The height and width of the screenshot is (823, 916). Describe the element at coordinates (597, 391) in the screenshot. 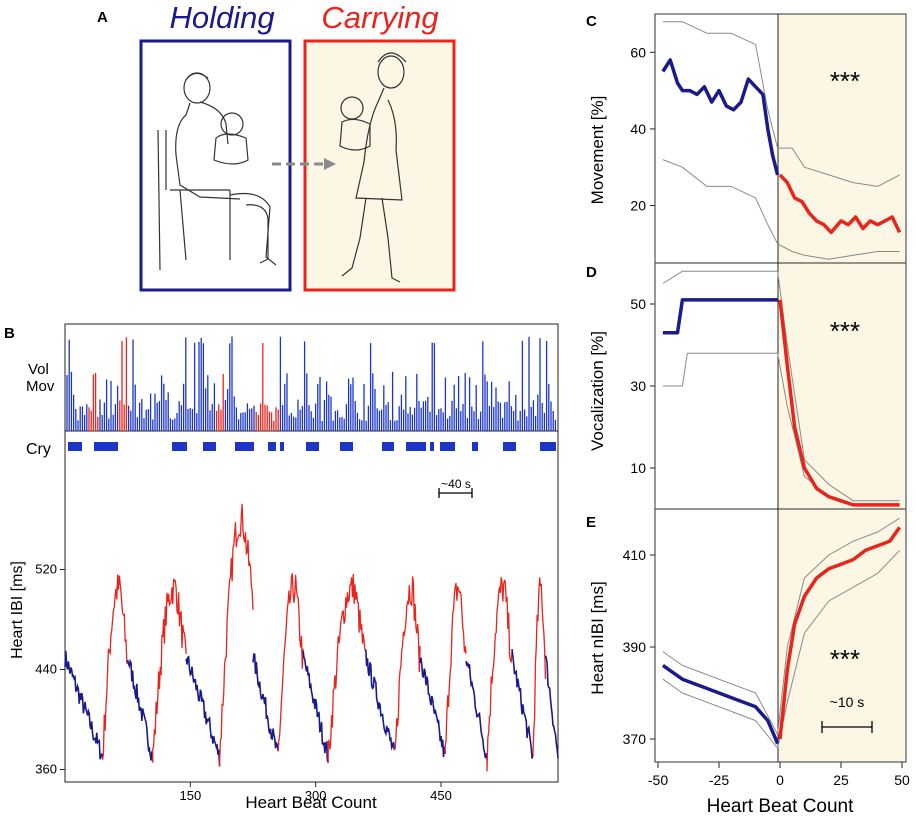

I see `panel-d-ylabel: Vocalization [%]` at that location.